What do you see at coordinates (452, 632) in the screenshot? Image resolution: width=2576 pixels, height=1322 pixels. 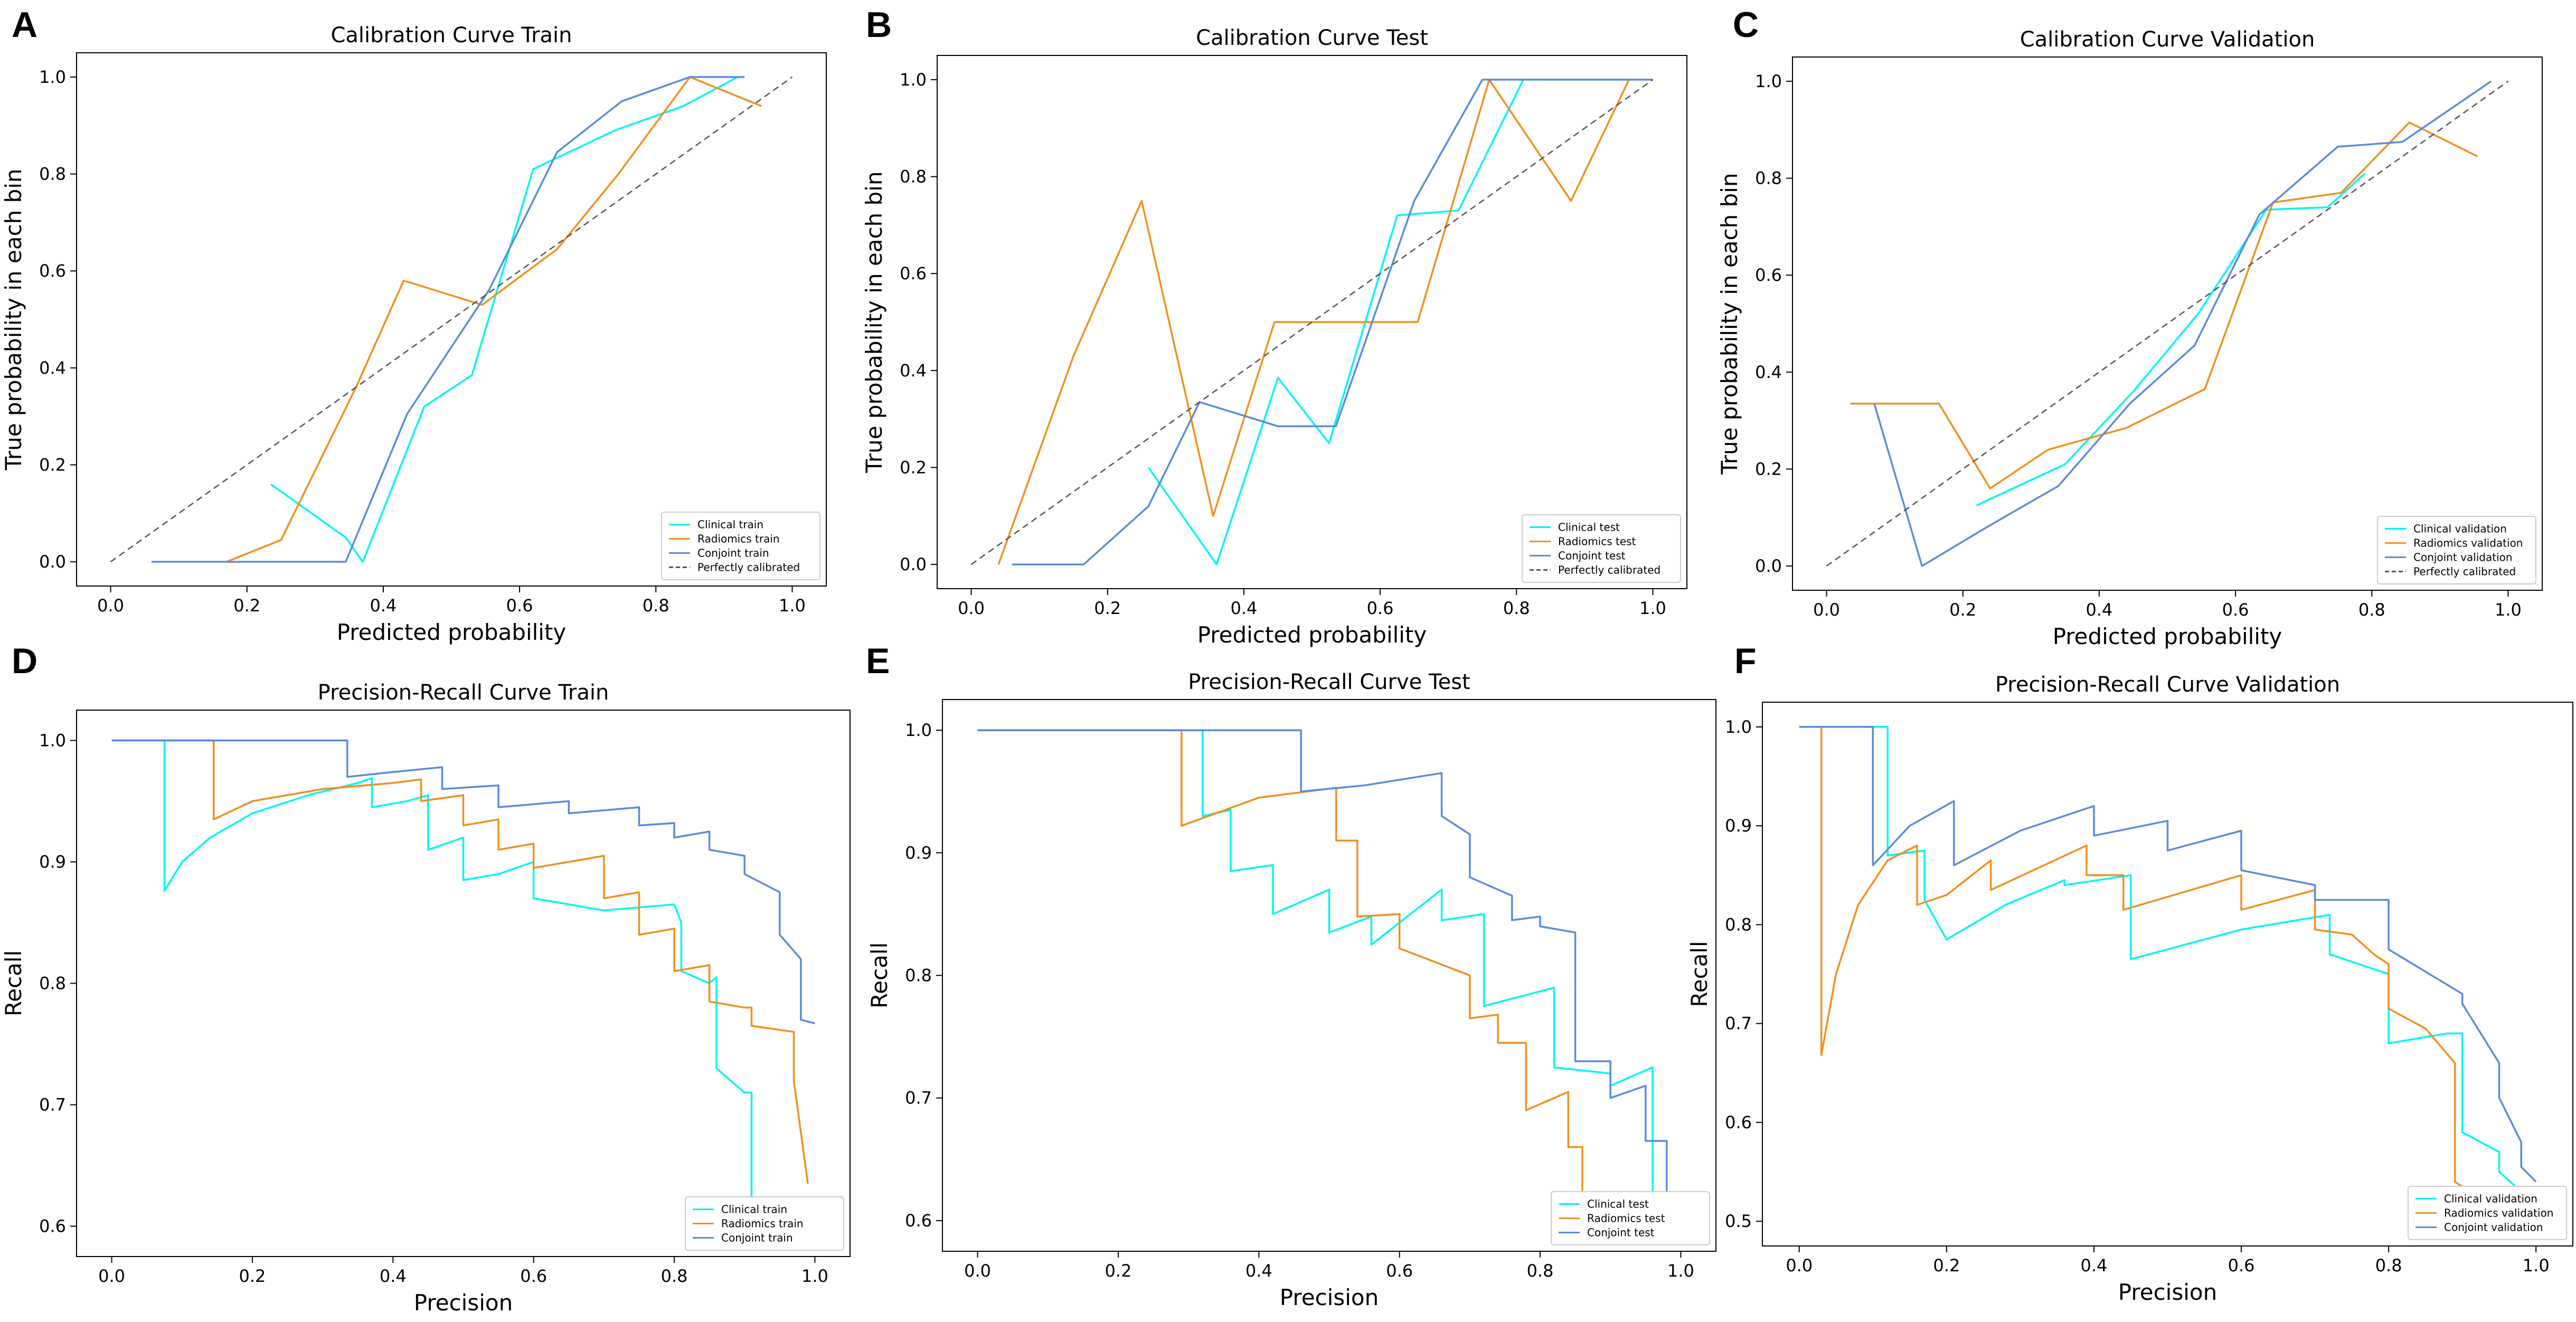 I see `x-axis-label-a: Predicted probability` at bounding box center [452, 632].